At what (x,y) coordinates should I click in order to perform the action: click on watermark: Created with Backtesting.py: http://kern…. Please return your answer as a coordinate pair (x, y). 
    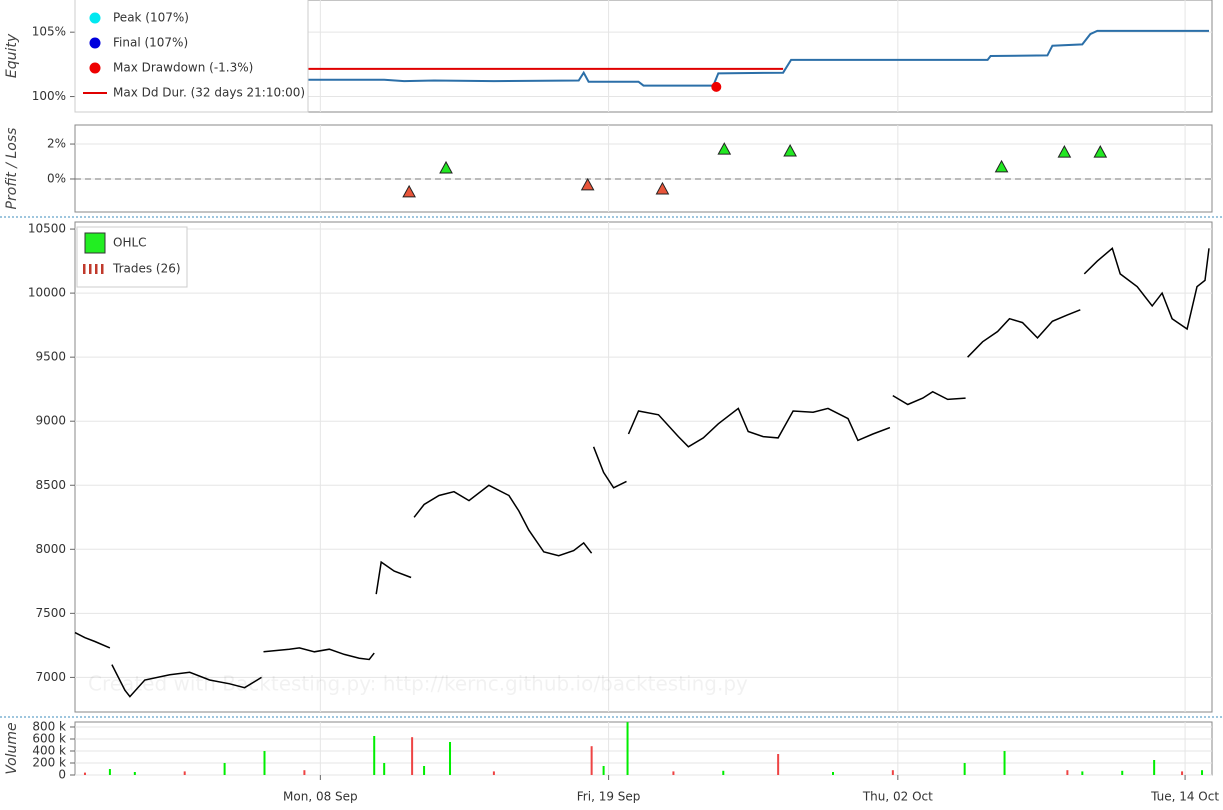
    Looking at the image, I should click on (418, 684).